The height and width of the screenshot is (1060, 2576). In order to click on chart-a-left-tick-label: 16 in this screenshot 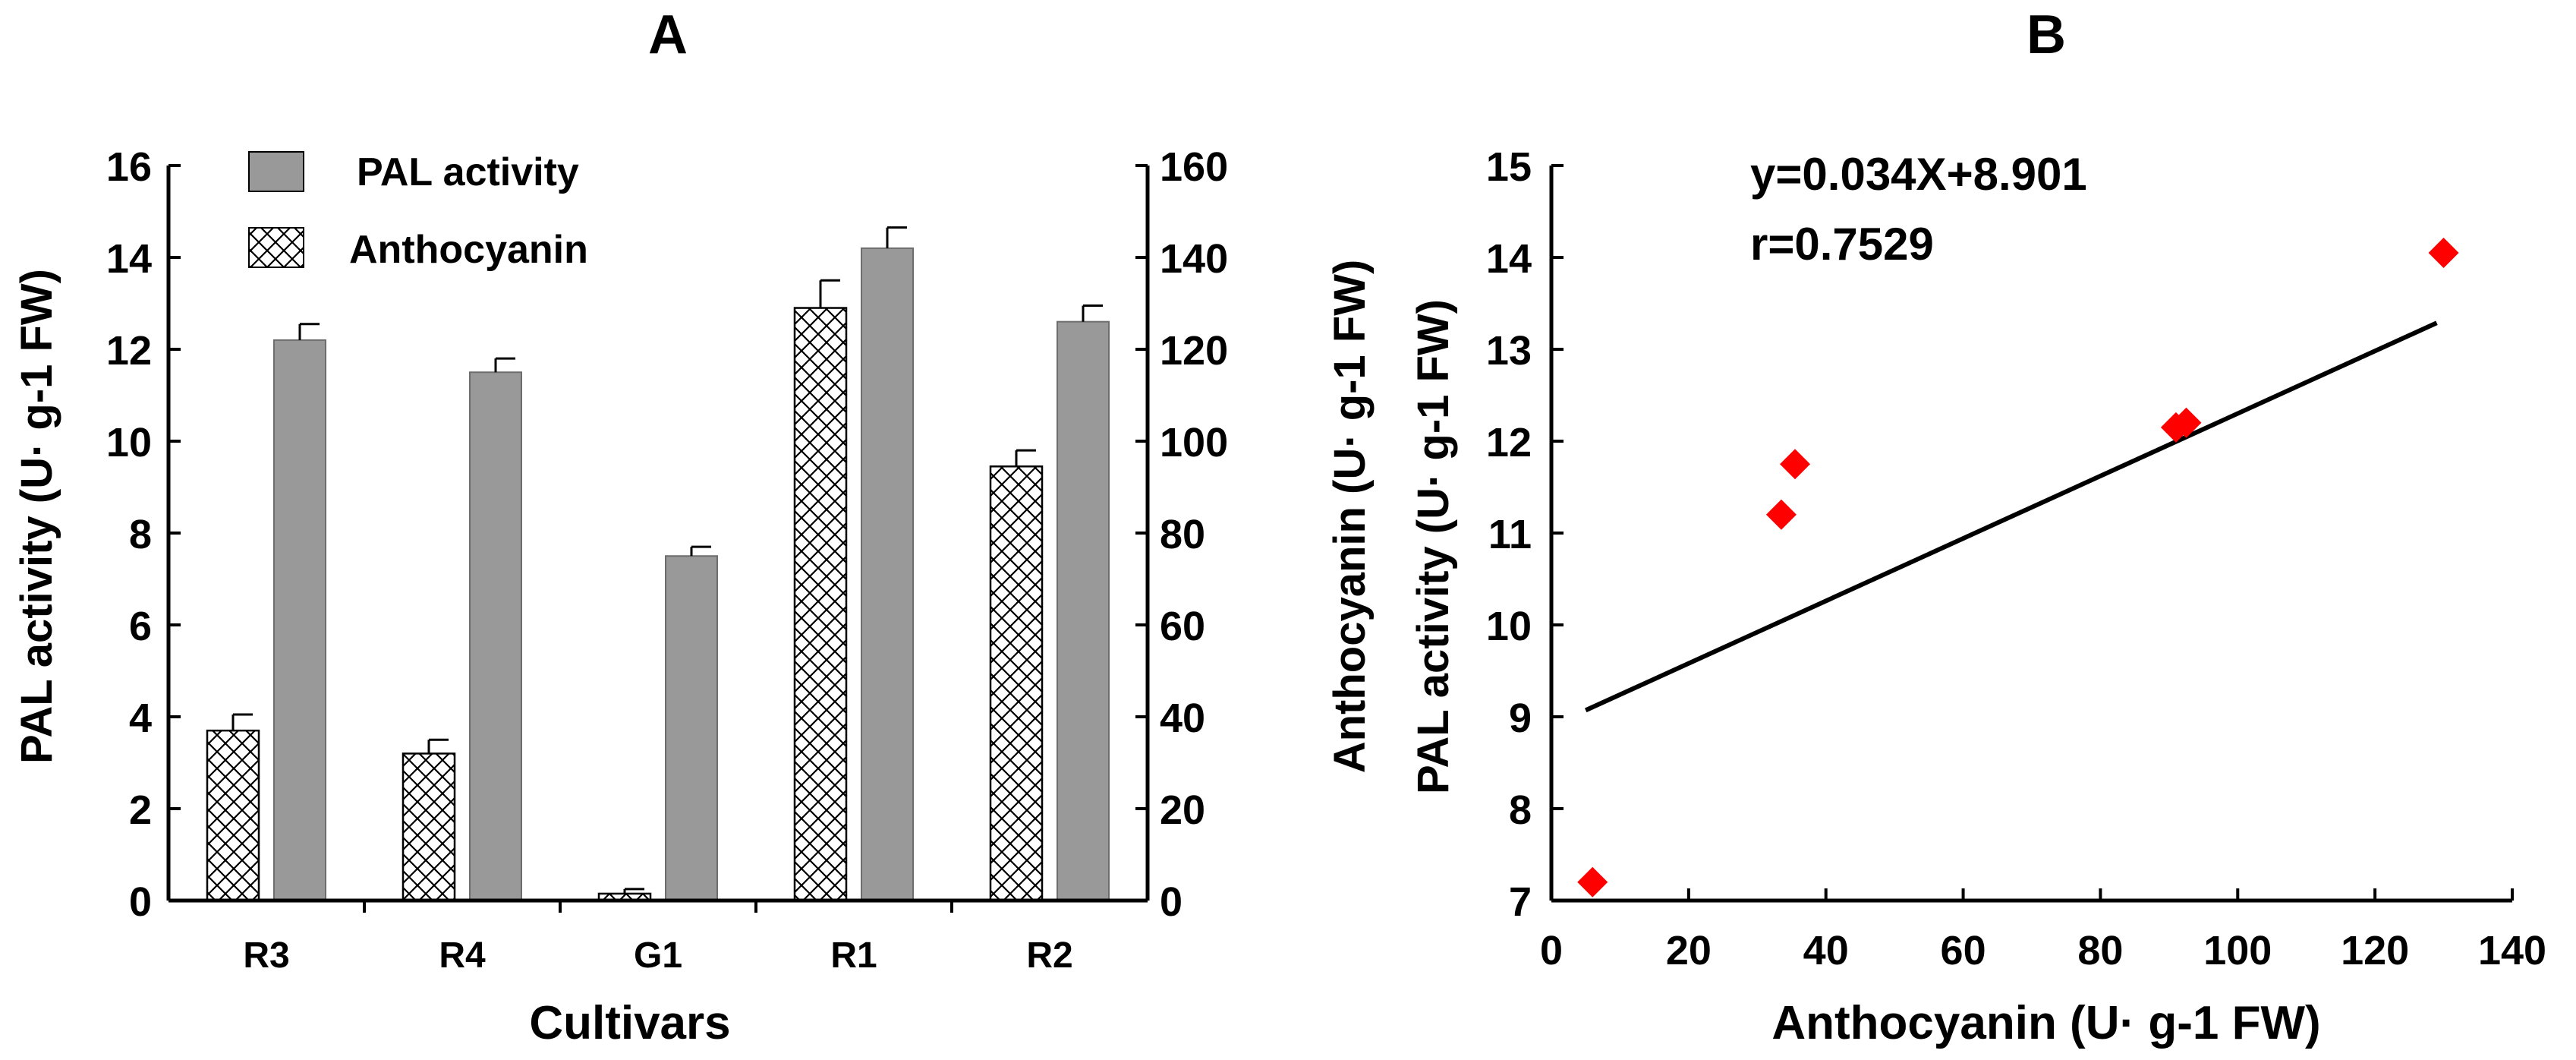, I will do `click(129, 167)`.